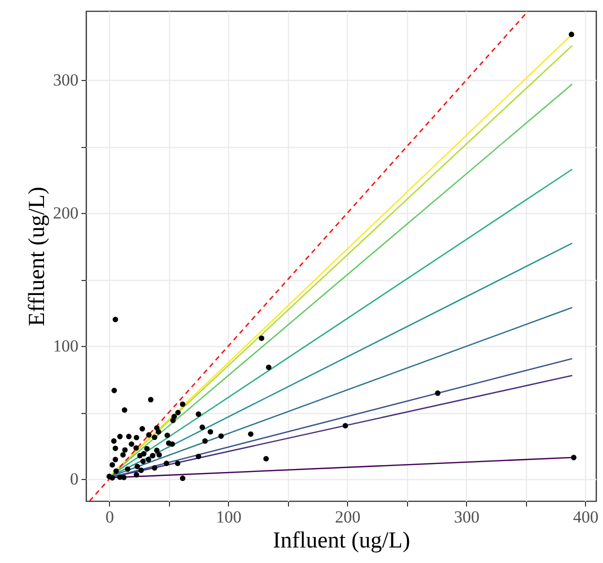 The width and height of the screenshot is (603, 563). Describe the element at coordinates (347, 517) in the screenshot. I see `x-tick-label: 200` at that location.